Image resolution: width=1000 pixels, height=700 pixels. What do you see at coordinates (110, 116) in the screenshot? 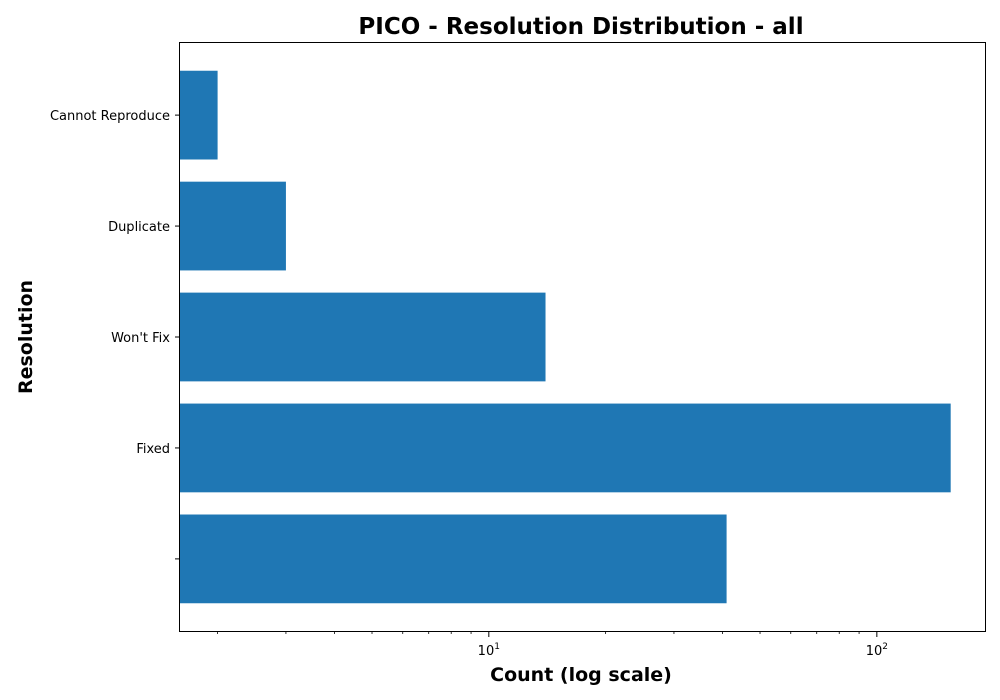
I see `y-tick-label: Cannot Reproduce` at bounding box center [110, 116].